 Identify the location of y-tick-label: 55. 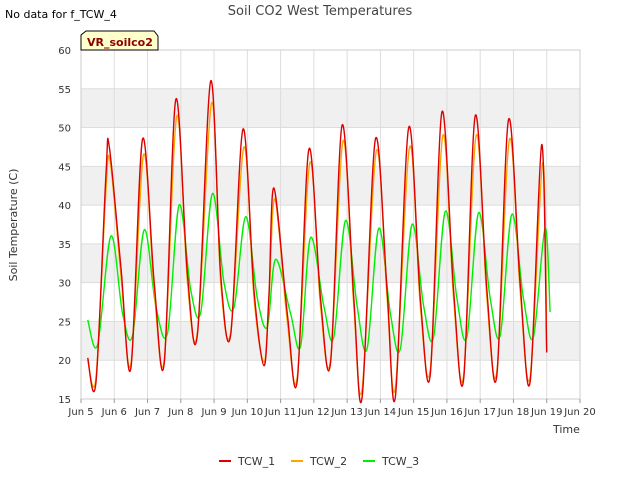
(64, 90).